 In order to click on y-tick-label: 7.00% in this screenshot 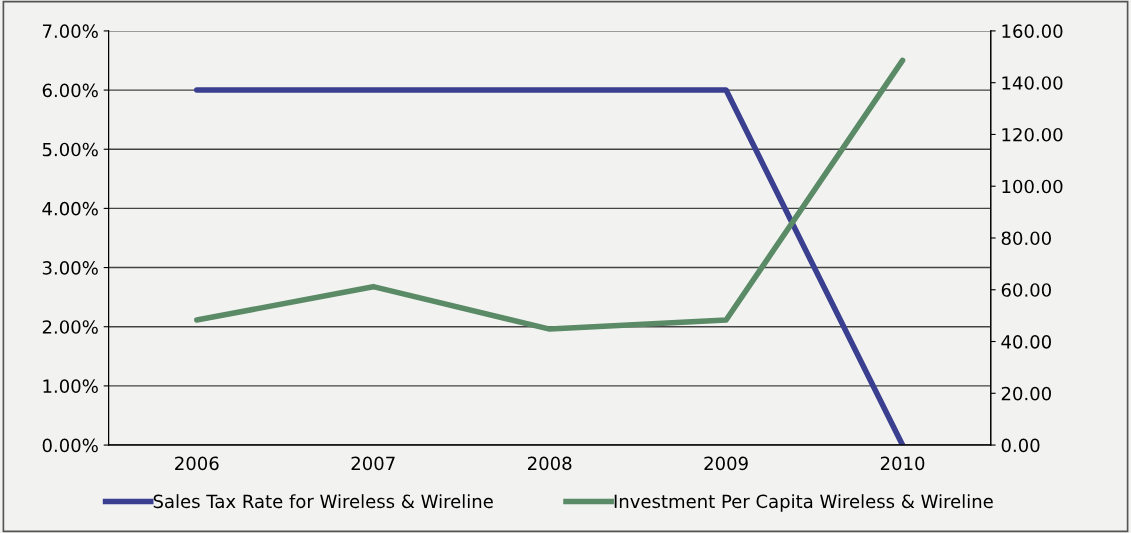, I will do `click(70, 31)`.